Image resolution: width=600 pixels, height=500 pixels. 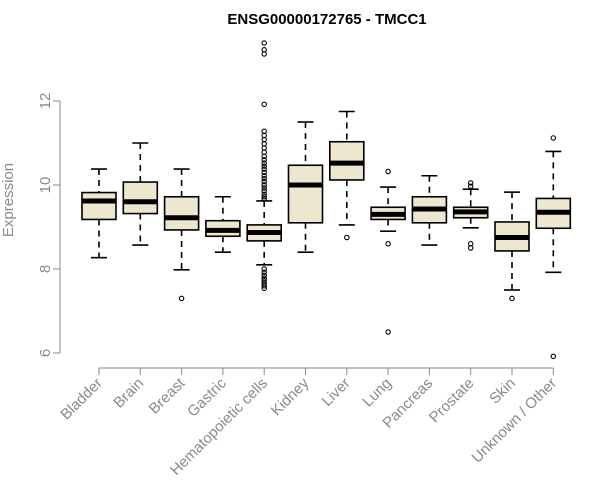 I want to click on x-tick-label: Skin, so click(x=502, y=391).